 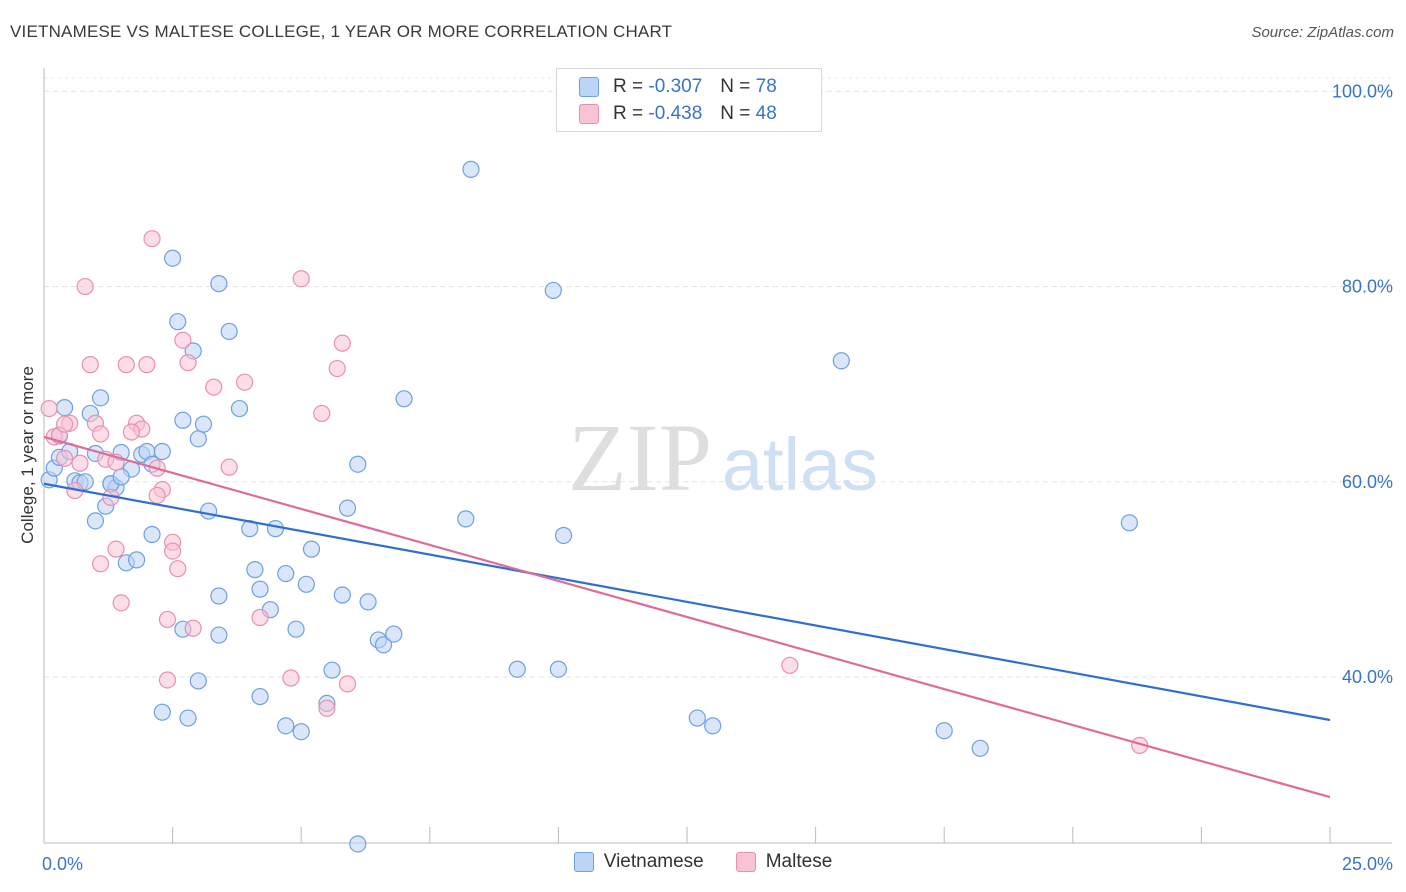 I want to click on legend-n-value: 48, so click(x=766, y=113).